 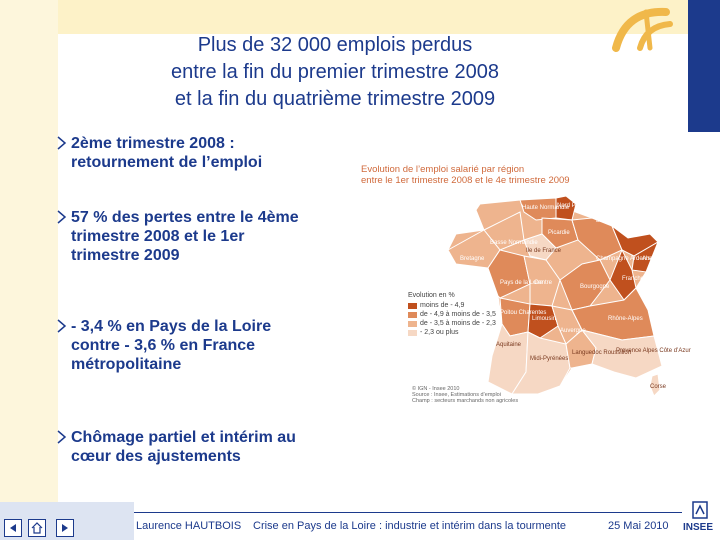 What do you see at coordinates (624, 259) in the screenshot?
I see `region-label: Champagne Ardenne` at bounding box center [624, 259].